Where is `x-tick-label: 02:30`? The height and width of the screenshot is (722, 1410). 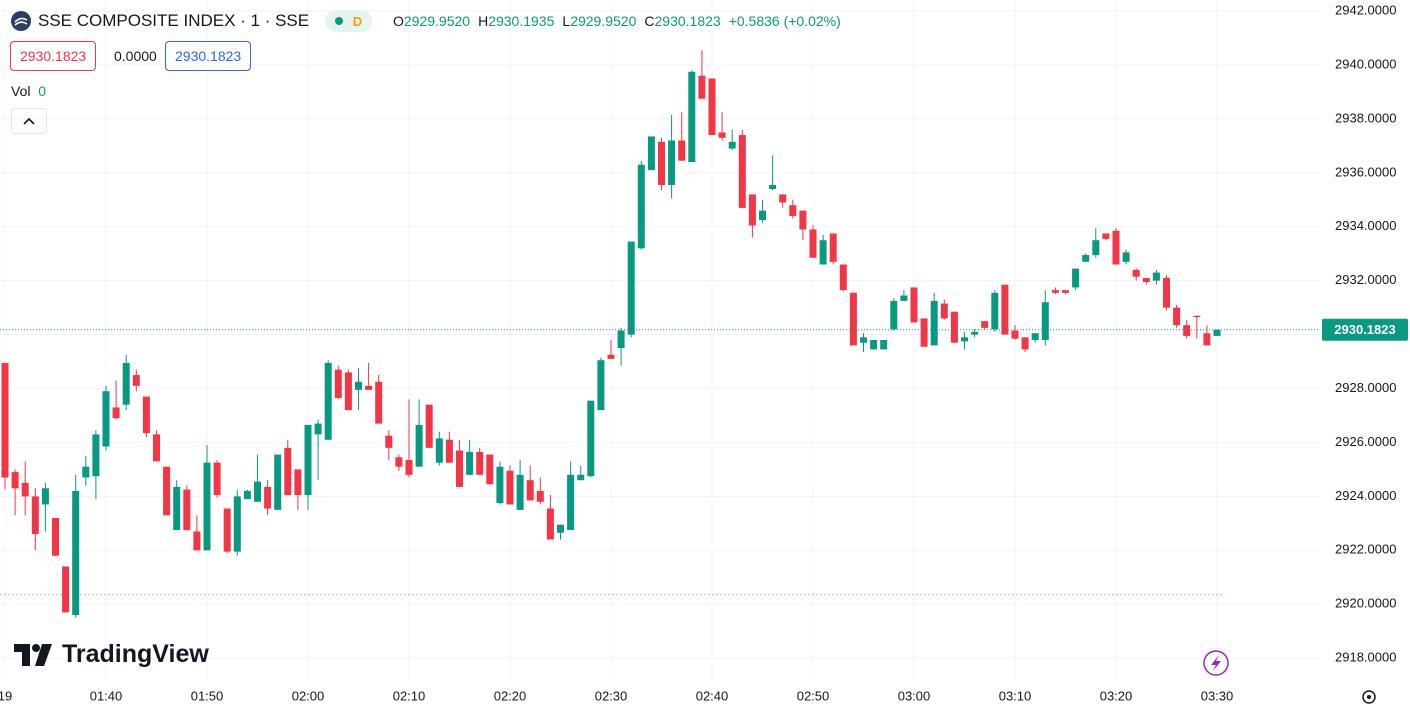
x-tick-label: 02:30 is located at coordinates (611, 695).